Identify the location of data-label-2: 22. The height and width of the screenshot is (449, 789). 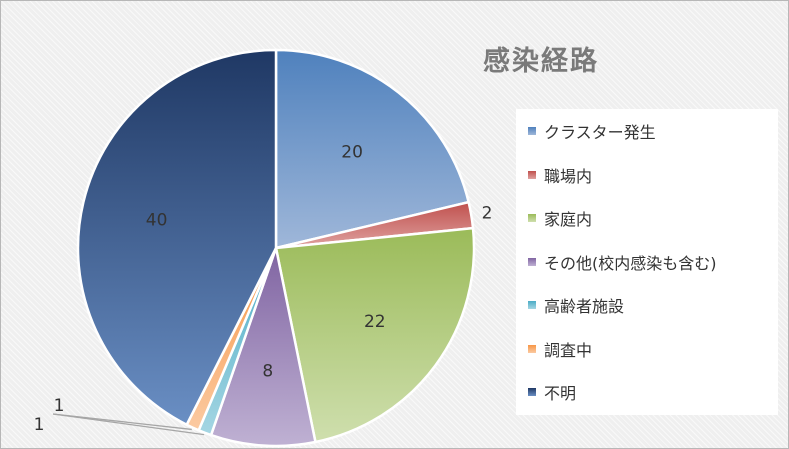
(375, 322).